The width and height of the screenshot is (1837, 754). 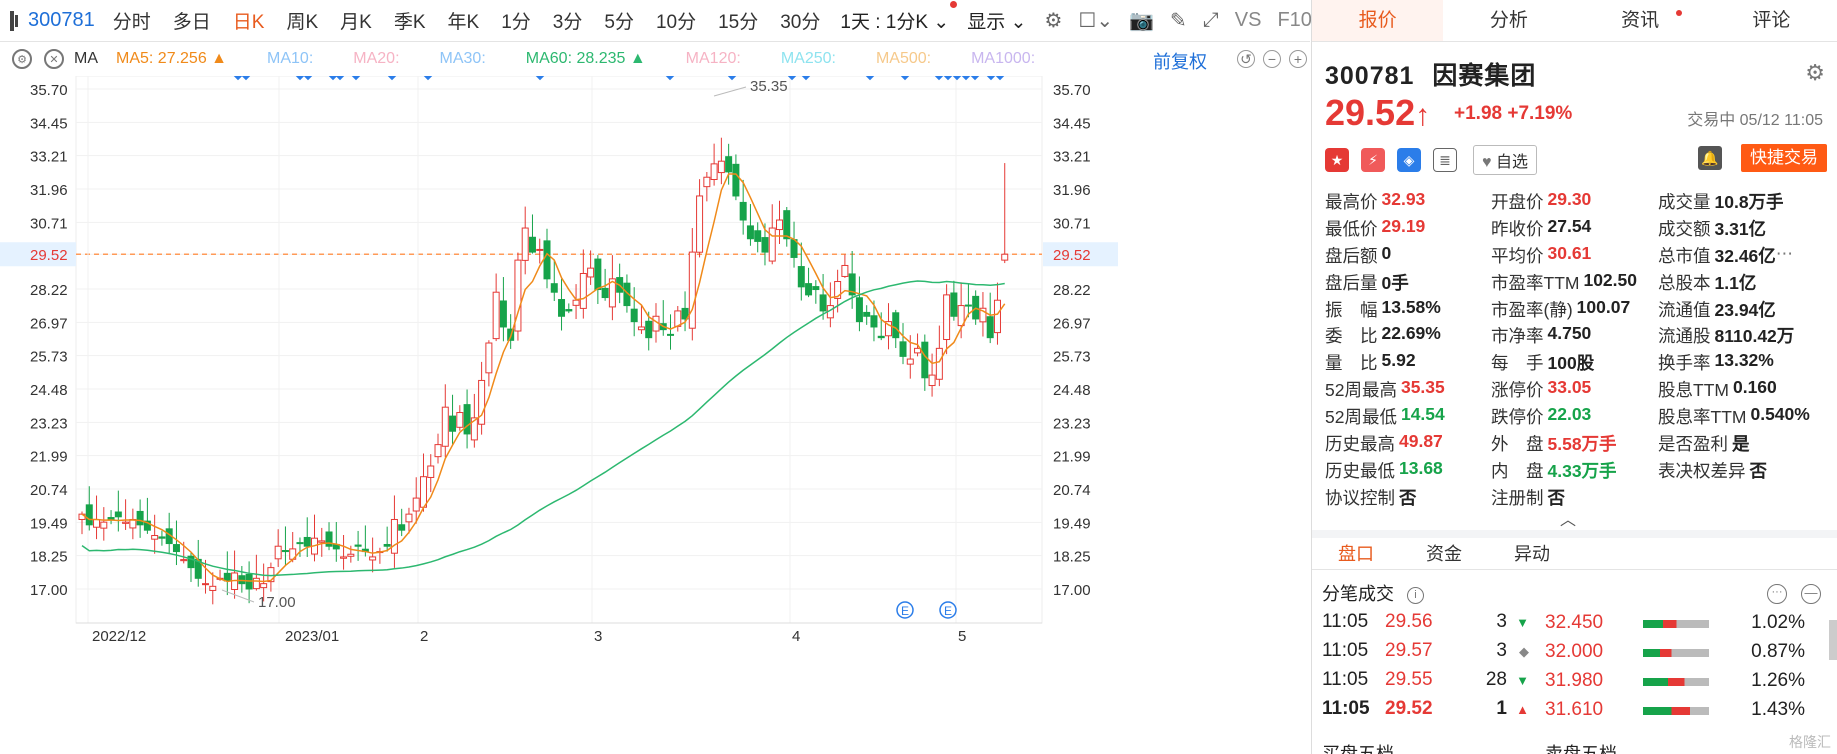 I want to click on zoom-out-icon: −, so click(x=1272, y=59).